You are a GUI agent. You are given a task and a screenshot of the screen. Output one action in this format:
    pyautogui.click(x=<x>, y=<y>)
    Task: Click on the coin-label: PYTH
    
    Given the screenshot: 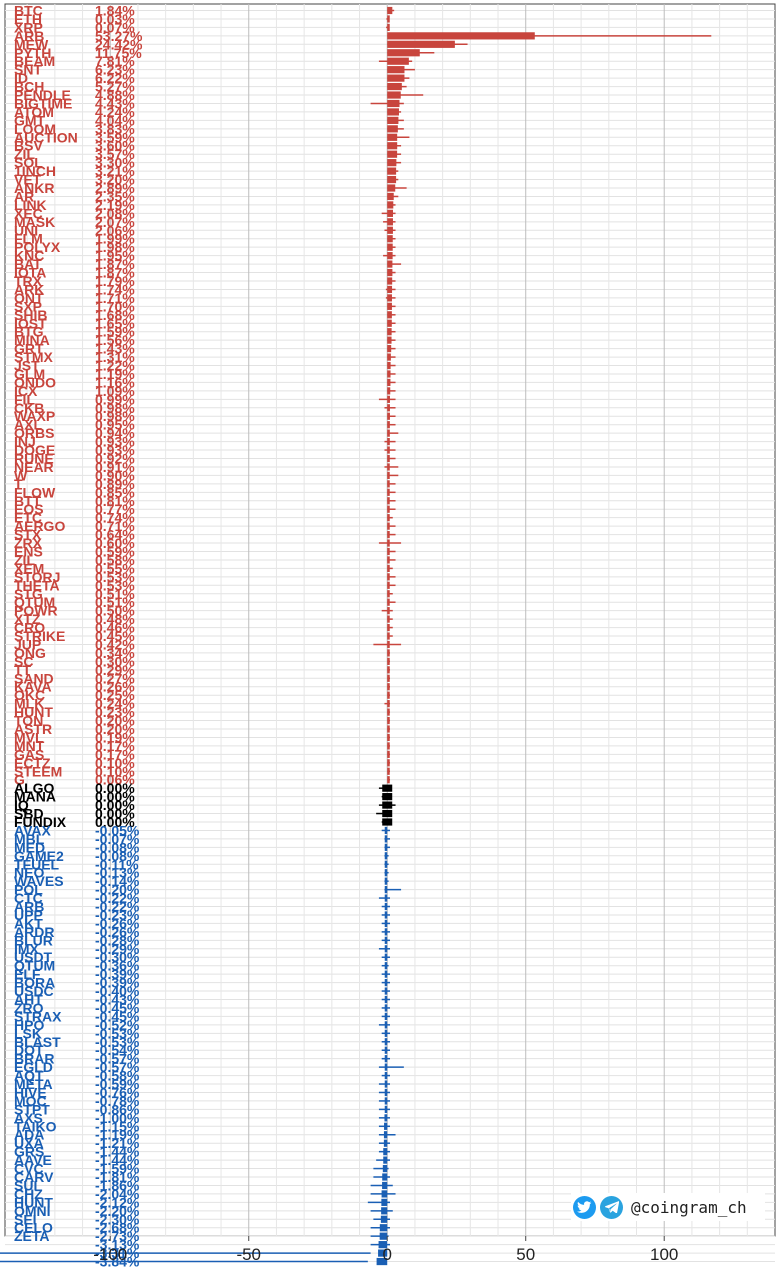 What is the action you would take?
    pyautogui.click(x=32, y=53)
    